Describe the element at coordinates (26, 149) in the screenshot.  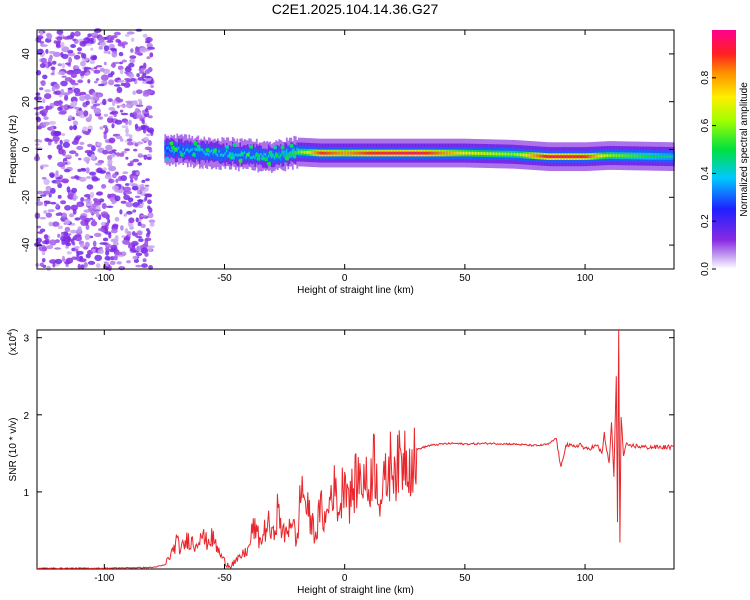
I see `y-tick-label: 0` at that location.